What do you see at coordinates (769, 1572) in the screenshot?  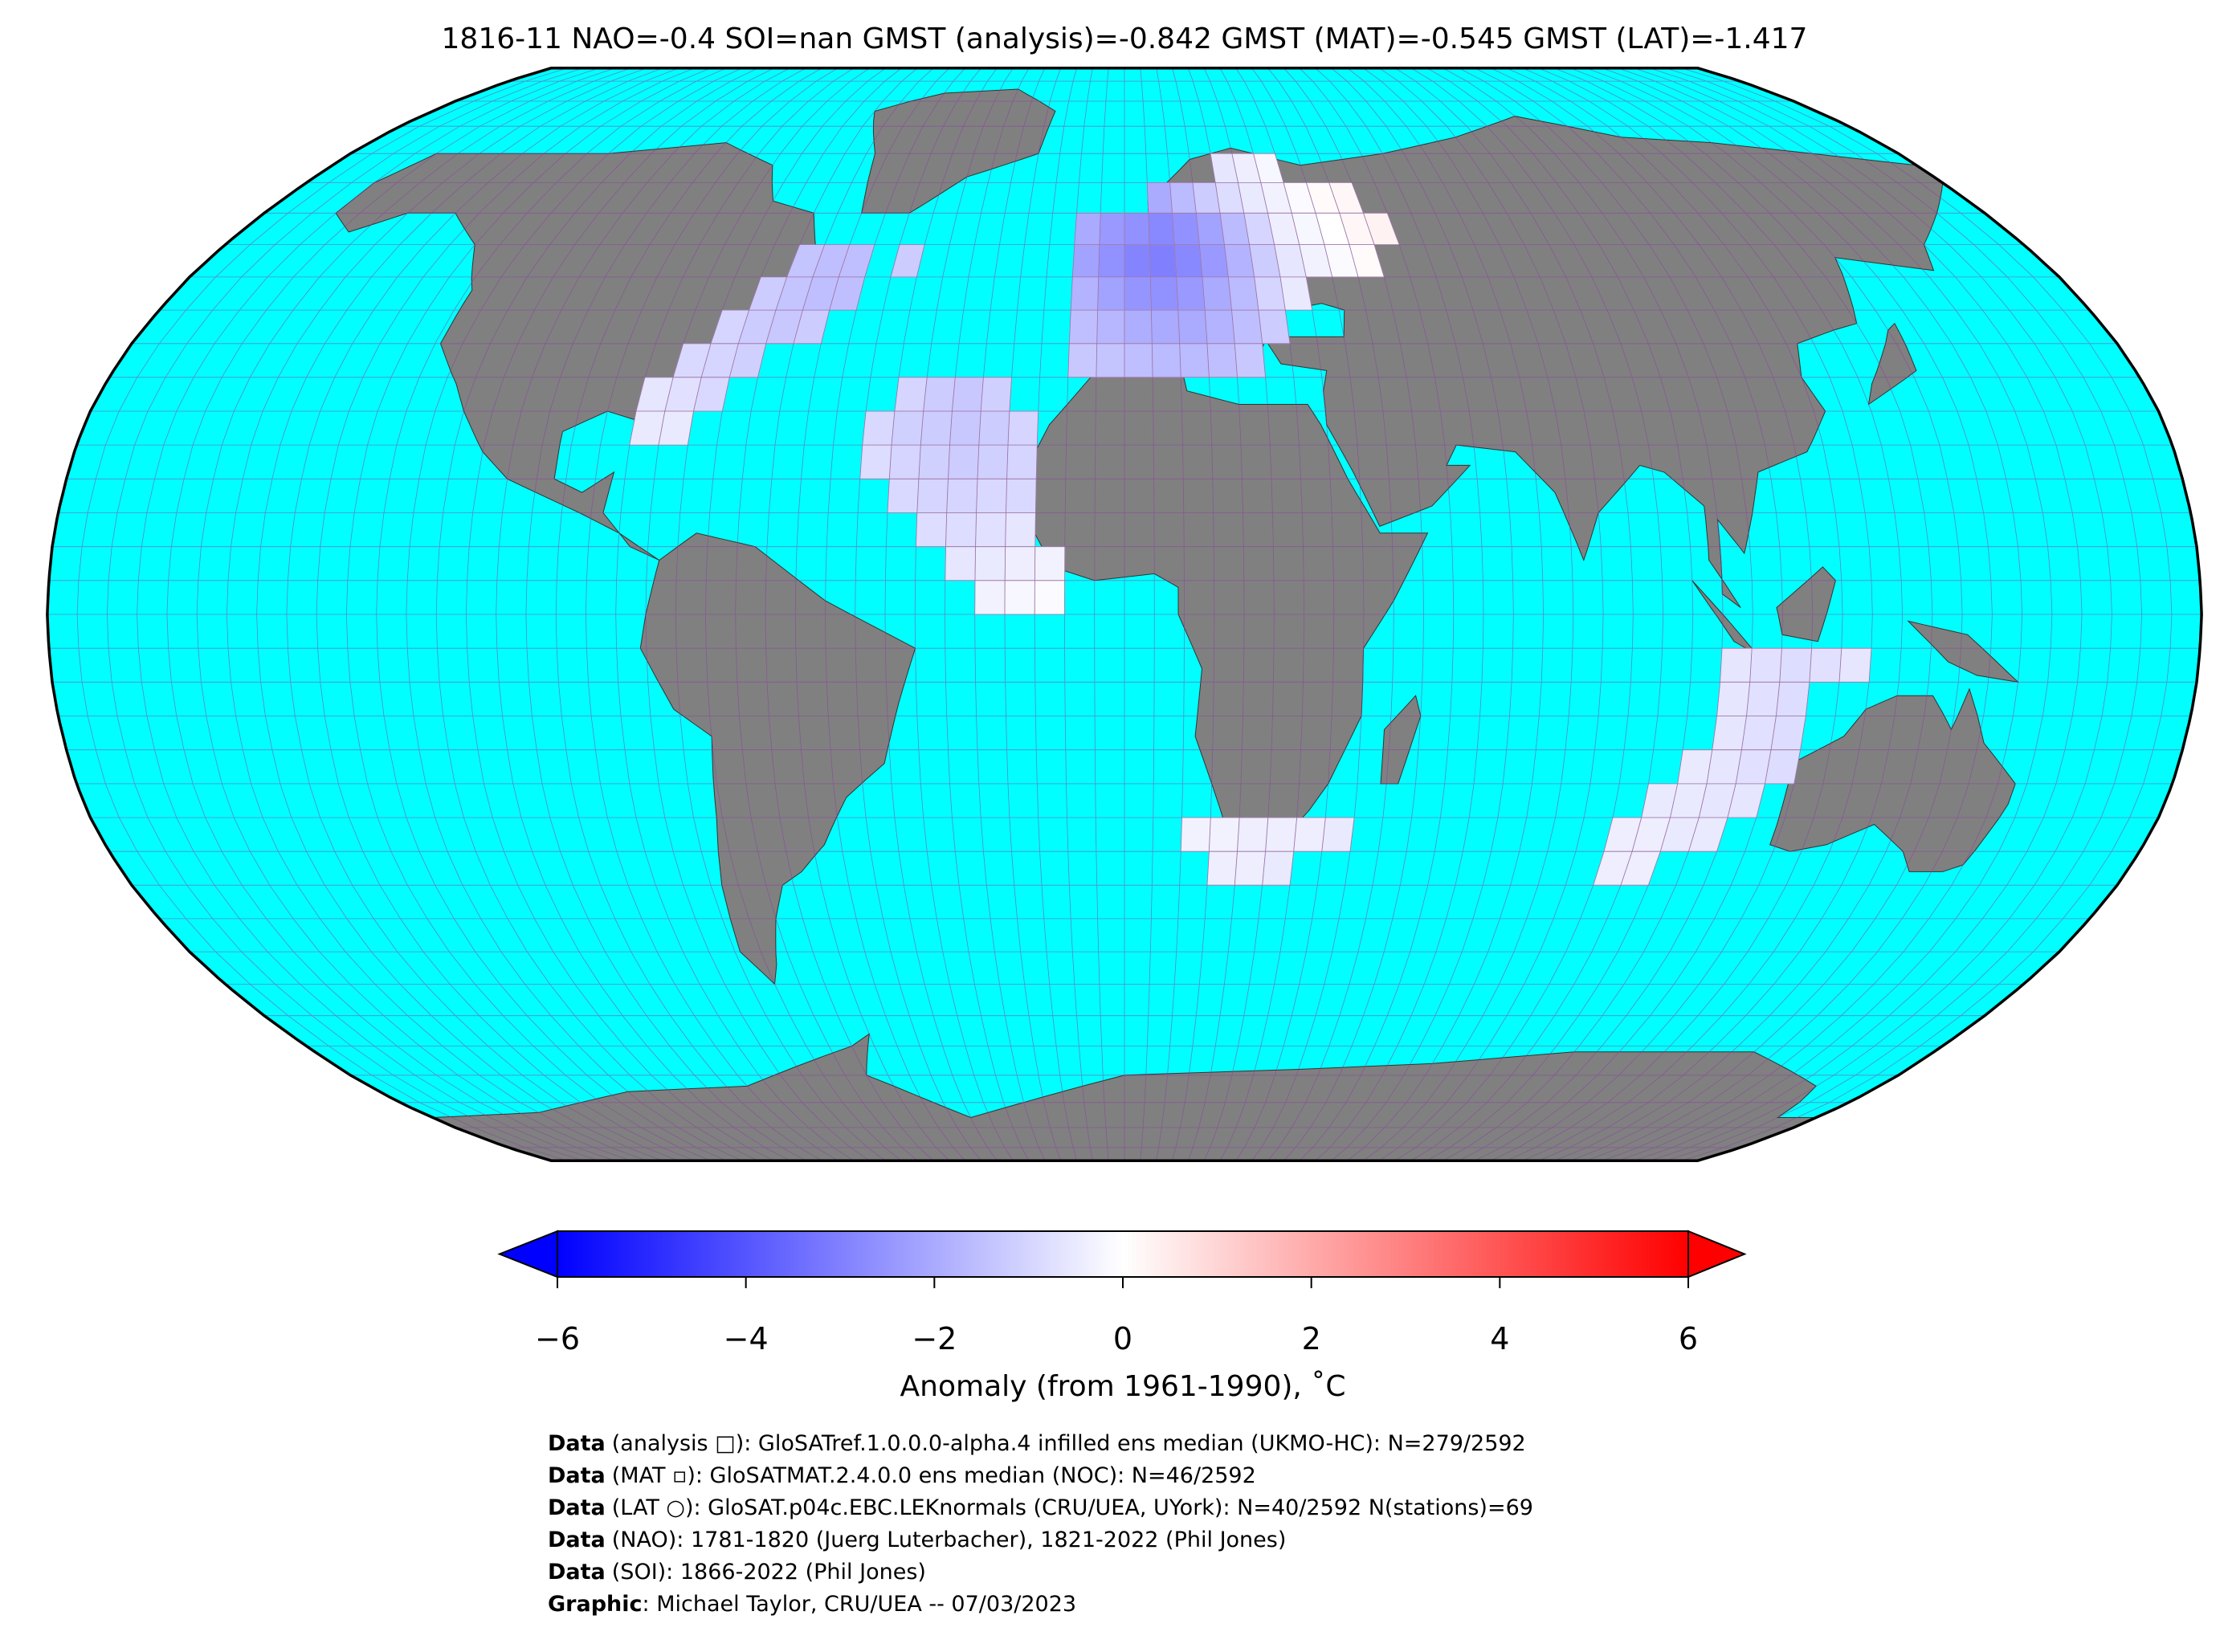 I see `credit-text: (SOI): 1866-2022 (Phil Jones)` at bounding box center [769, 1572].